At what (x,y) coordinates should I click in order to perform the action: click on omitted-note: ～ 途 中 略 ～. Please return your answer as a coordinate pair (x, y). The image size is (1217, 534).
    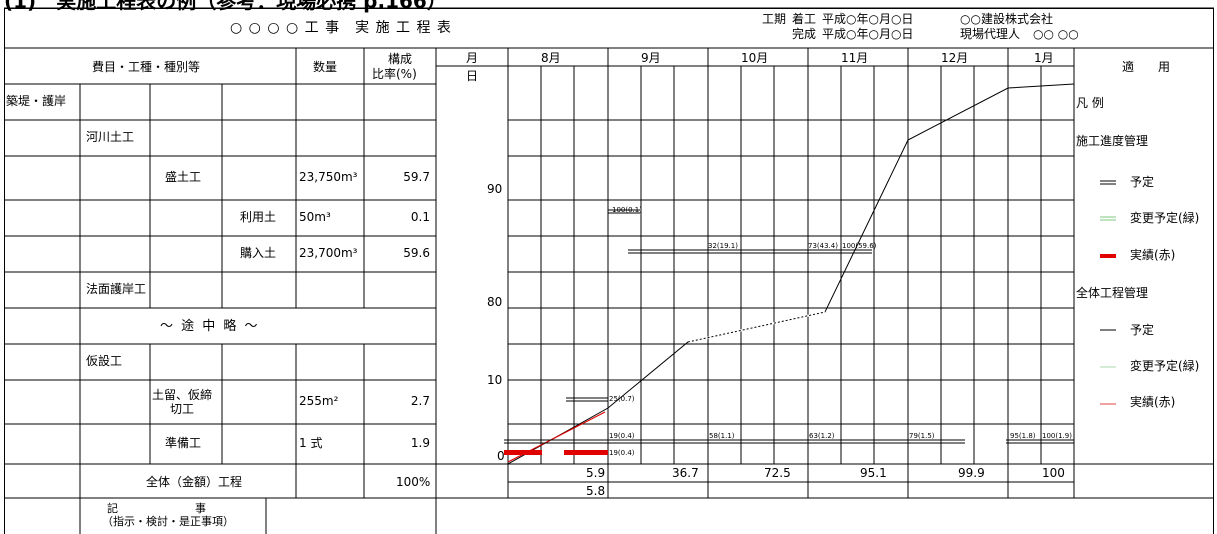
    Looking at the image, I should click on (210, 326).